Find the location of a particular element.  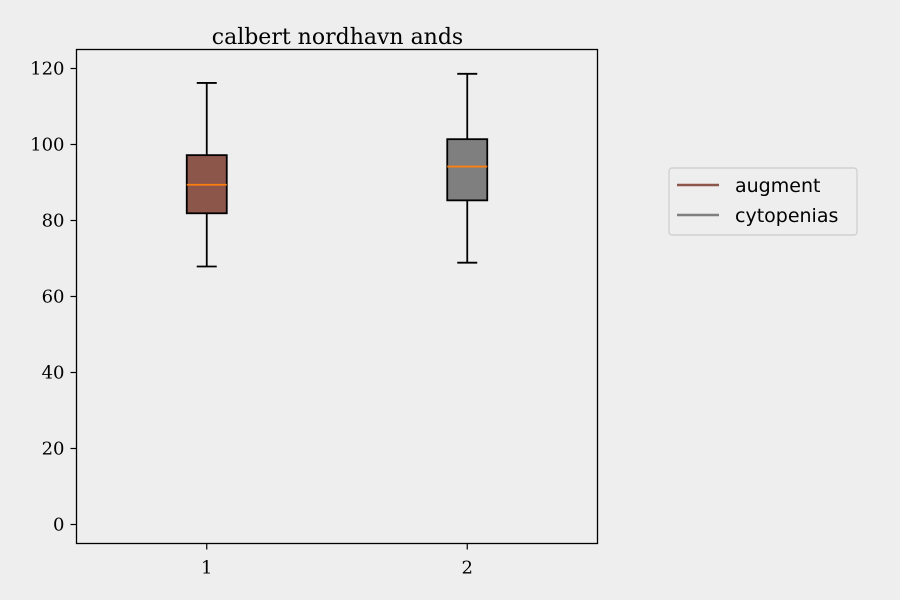

x-tick-label: 1 is located at coordinates (206, 568).